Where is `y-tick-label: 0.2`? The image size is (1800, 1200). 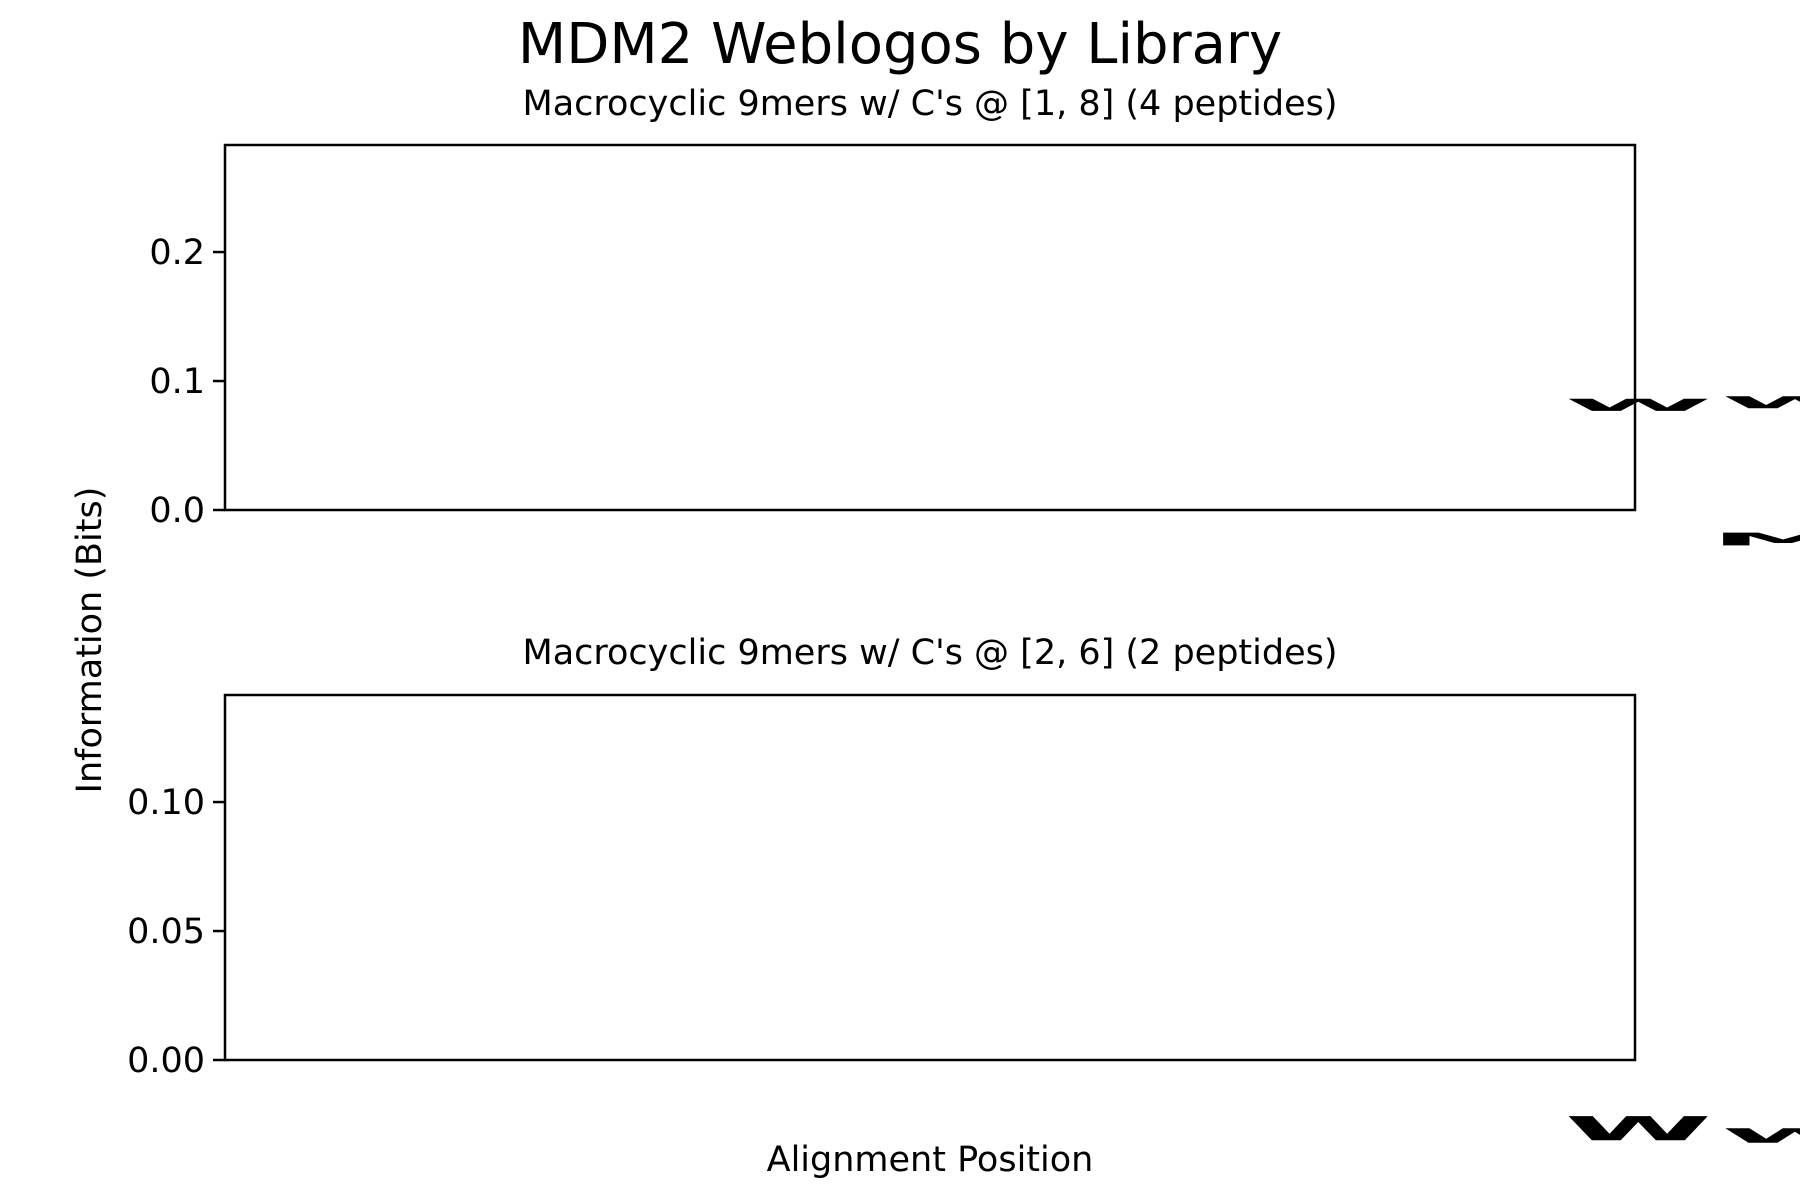
y-tick-label: 0.2 is located at coordinates (177, 253).